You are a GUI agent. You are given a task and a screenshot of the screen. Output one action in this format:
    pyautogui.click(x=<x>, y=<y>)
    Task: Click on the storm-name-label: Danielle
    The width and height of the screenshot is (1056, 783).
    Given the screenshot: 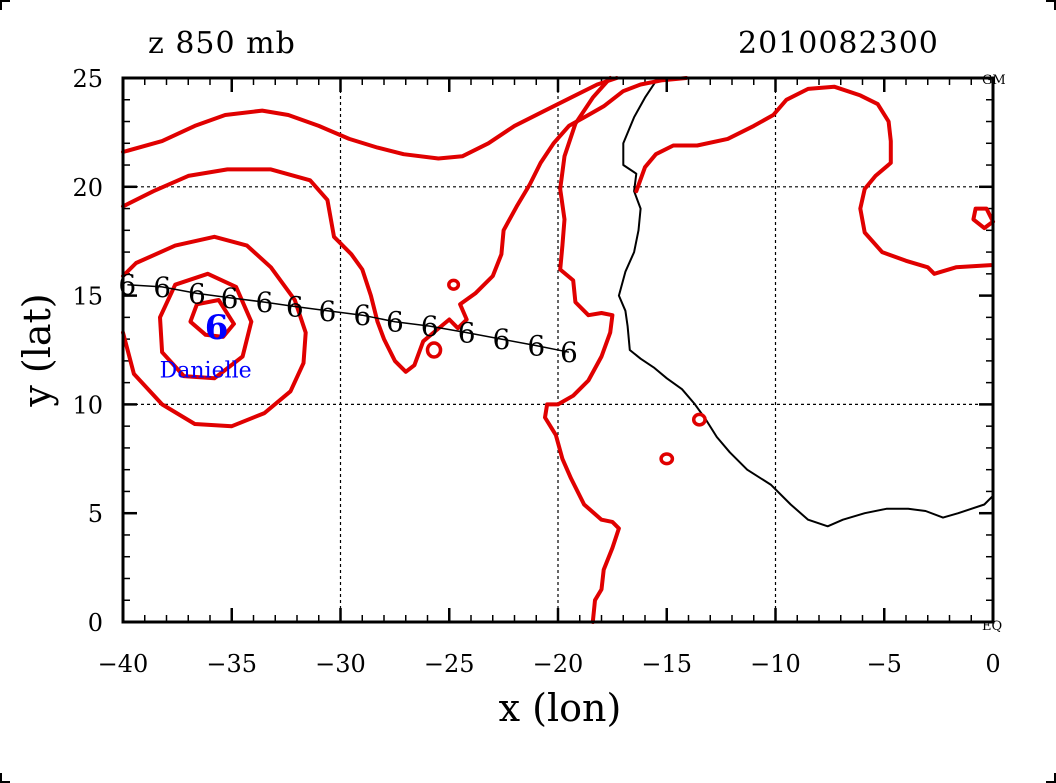 What is the action you would take?
    pyautogui.click(x=206, y=371)
    